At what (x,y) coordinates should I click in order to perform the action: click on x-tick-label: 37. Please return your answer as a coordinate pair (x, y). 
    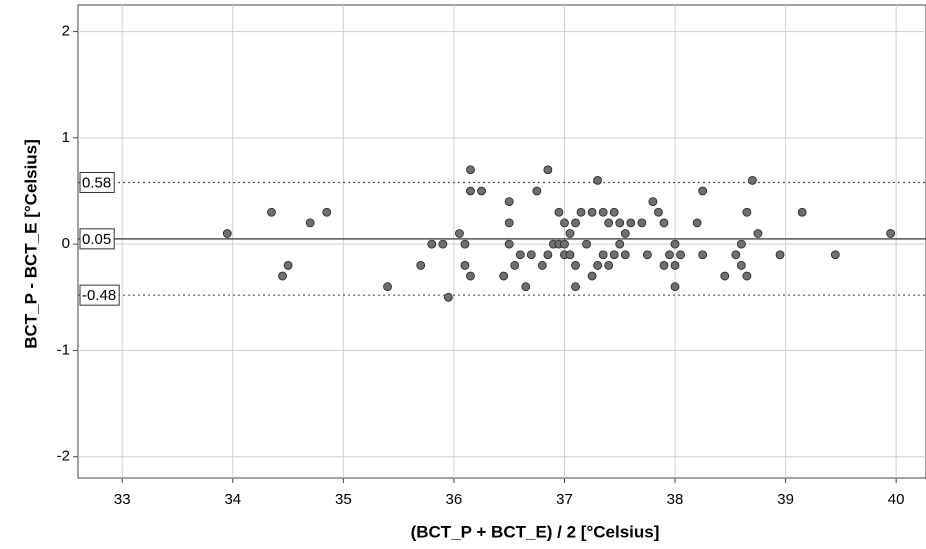
    Looking at the image, I should click on (564, 499).